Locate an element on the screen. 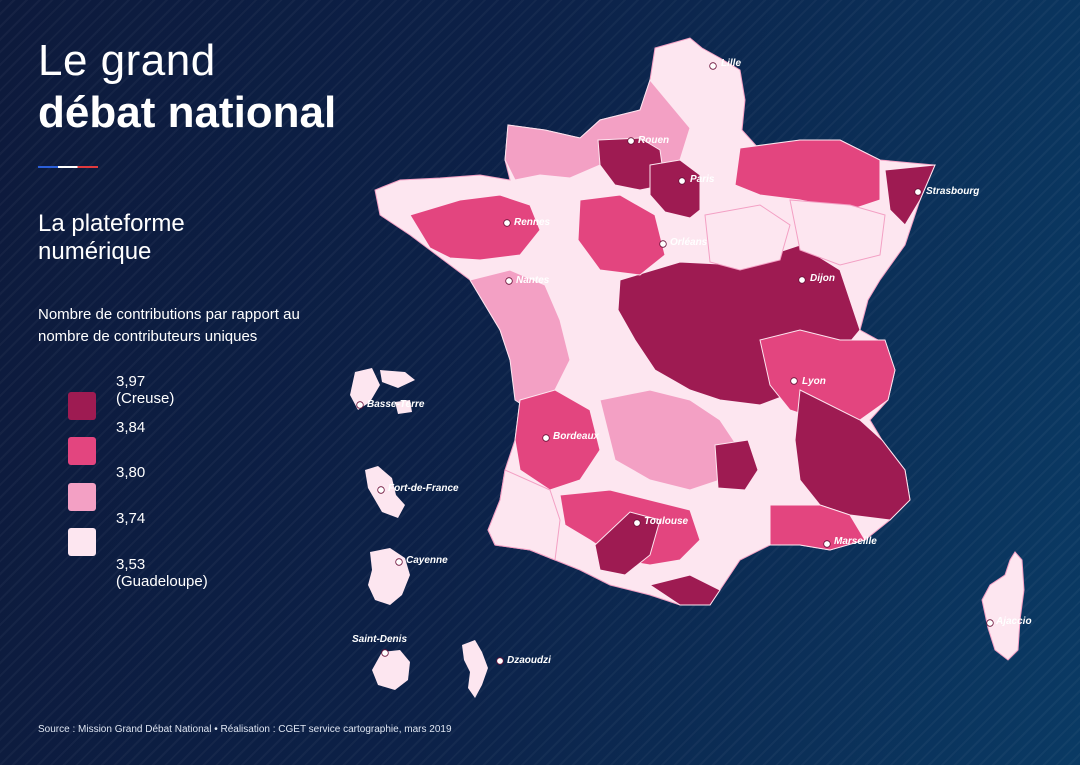 The height and width of the screenshot is (765, 1080). city-label-rouen: Rouen is located at coordinates (653, 140).